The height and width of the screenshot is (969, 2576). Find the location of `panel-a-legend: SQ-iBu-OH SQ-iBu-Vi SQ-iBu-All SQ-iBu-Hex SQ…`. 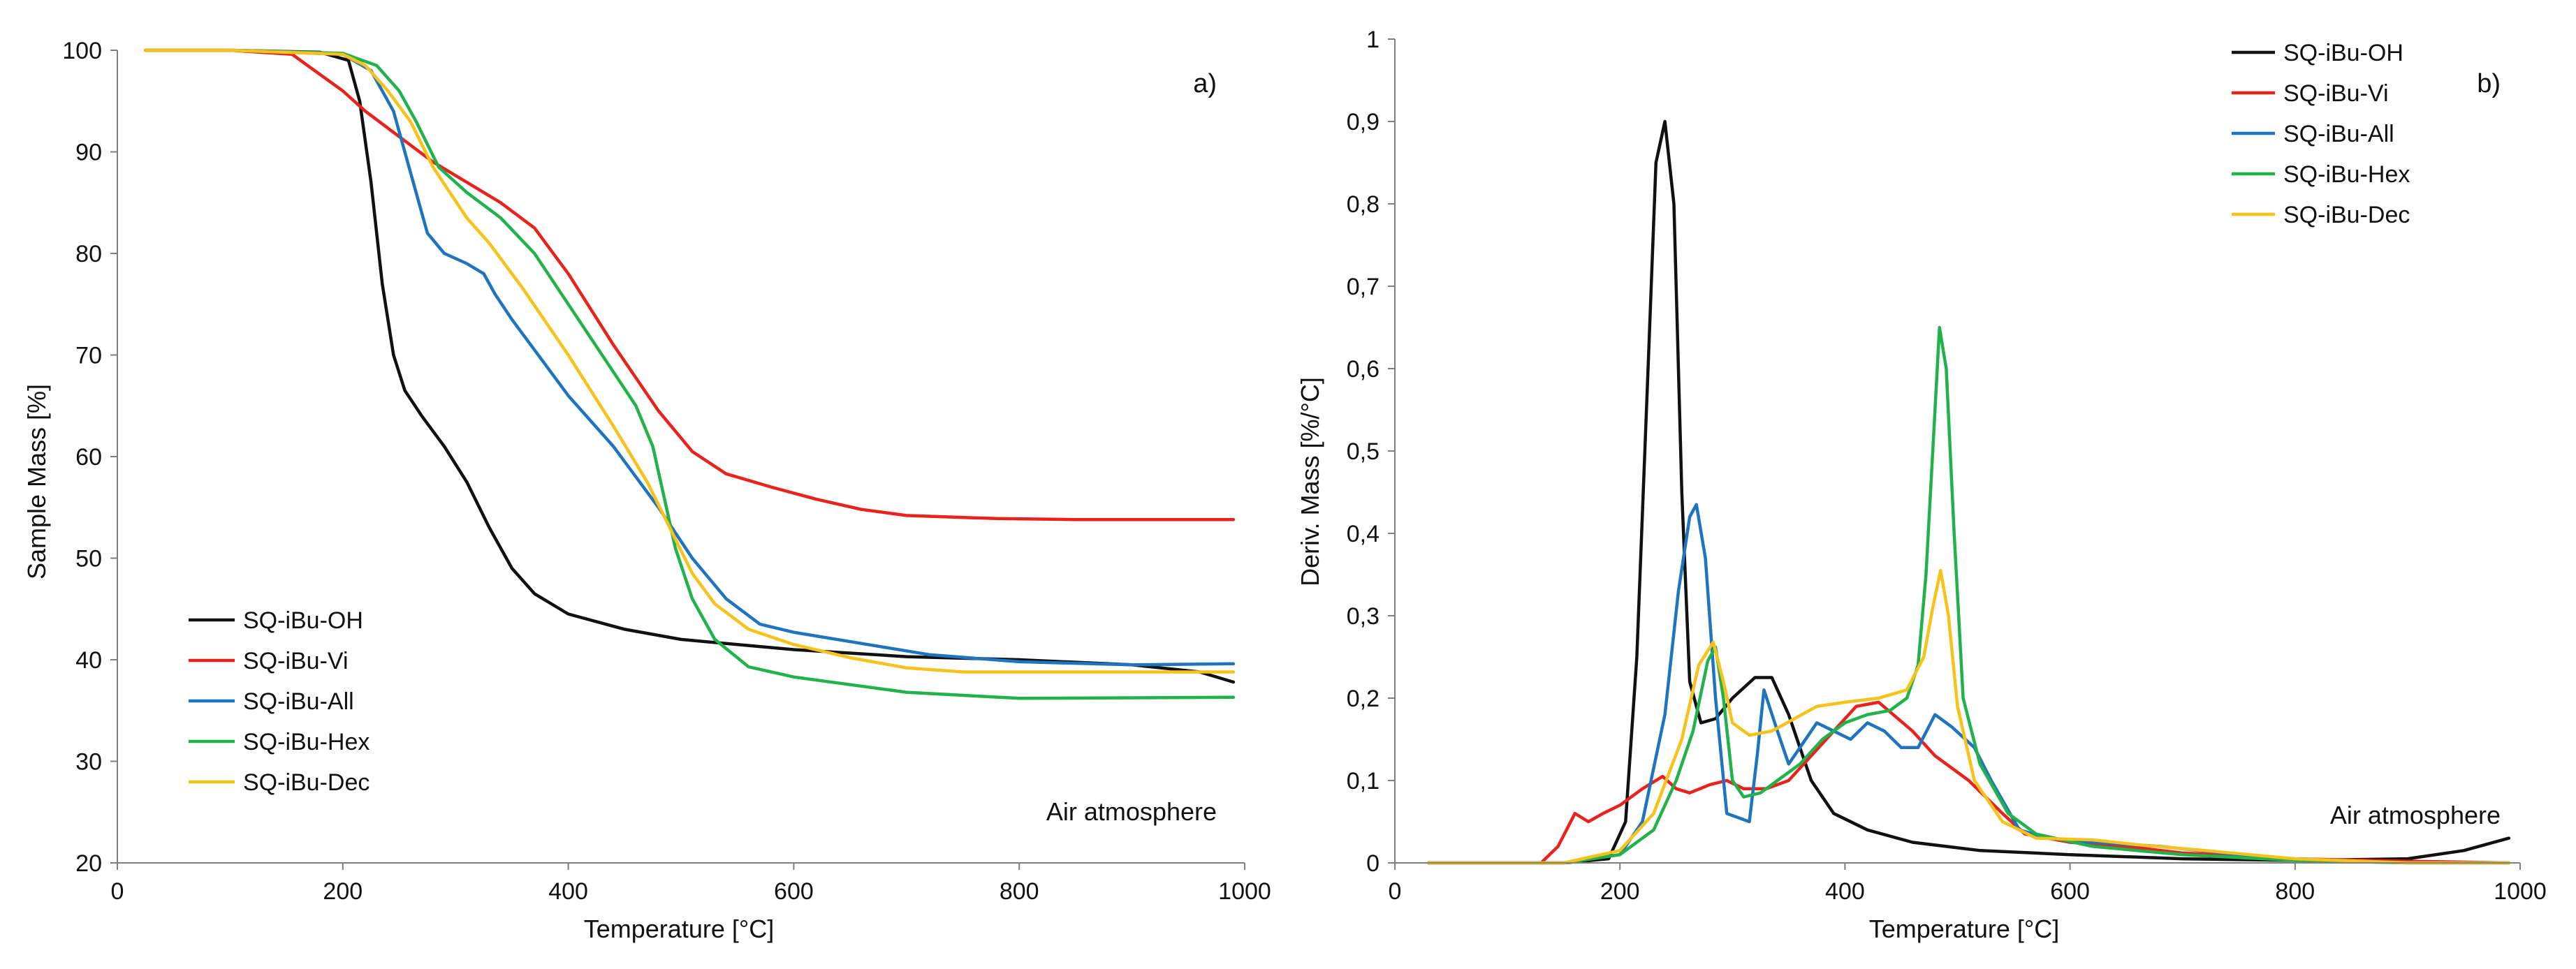

panel-a-legend: SQ-iBu-OH SQ-iBu-Vi SQ-iBu-All SQ-iBu-Hex SQ… is located at coordinates (279, 701).